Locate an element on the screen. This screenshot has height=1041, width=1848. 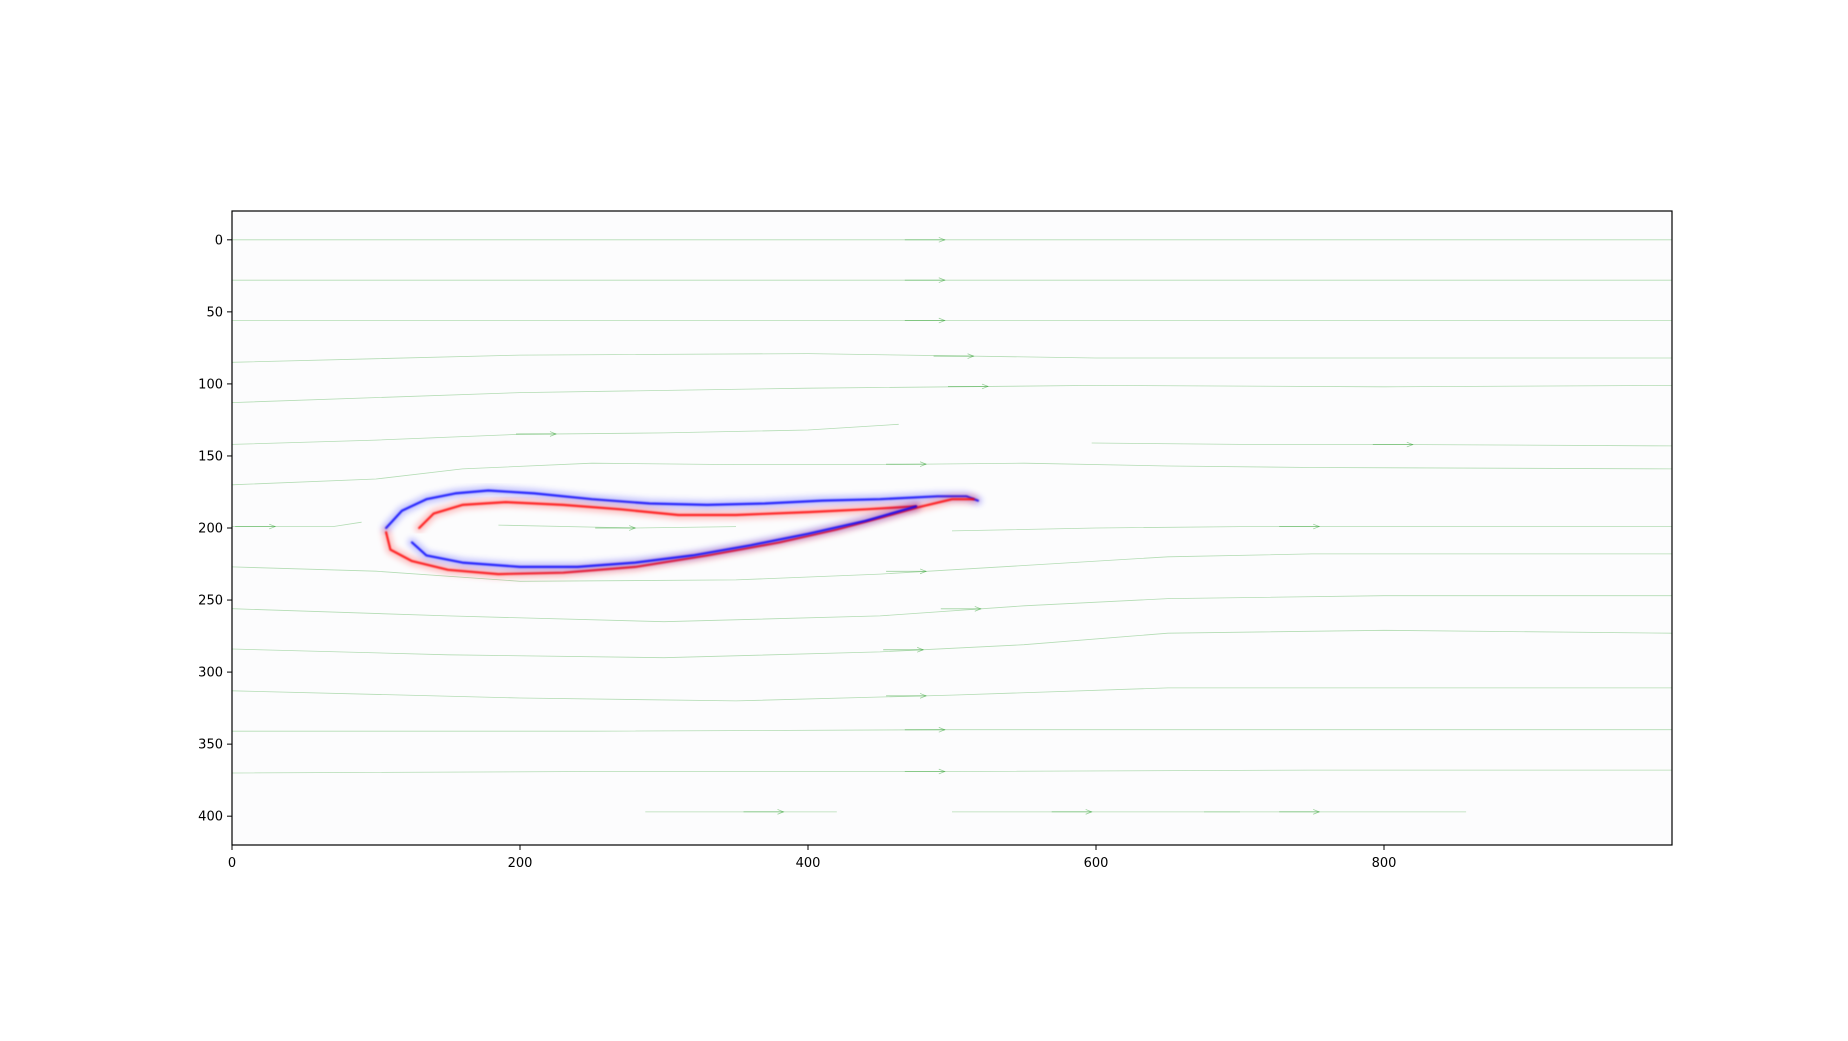
vorticity-sheet-upper-surface-inner is located at coordinates (668, 515).